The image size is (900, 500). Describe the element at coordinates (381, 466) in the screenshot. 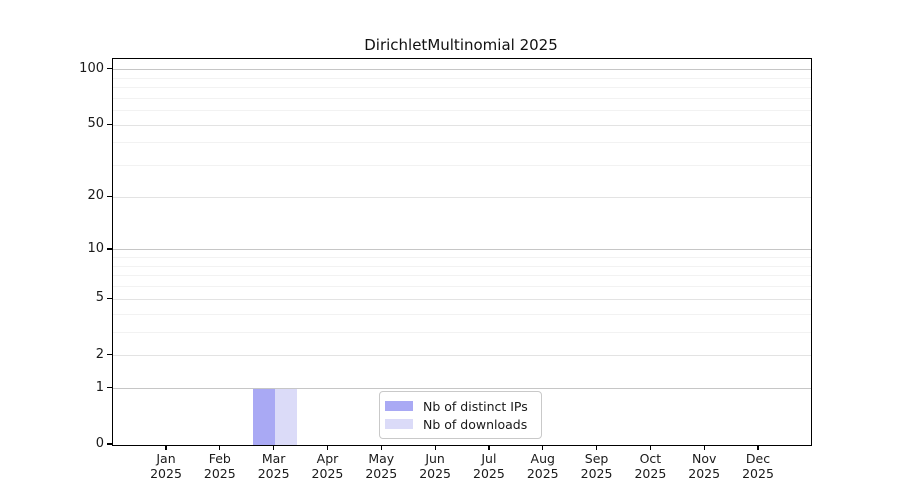

I see `x-tick-label: May 2025` at that location.